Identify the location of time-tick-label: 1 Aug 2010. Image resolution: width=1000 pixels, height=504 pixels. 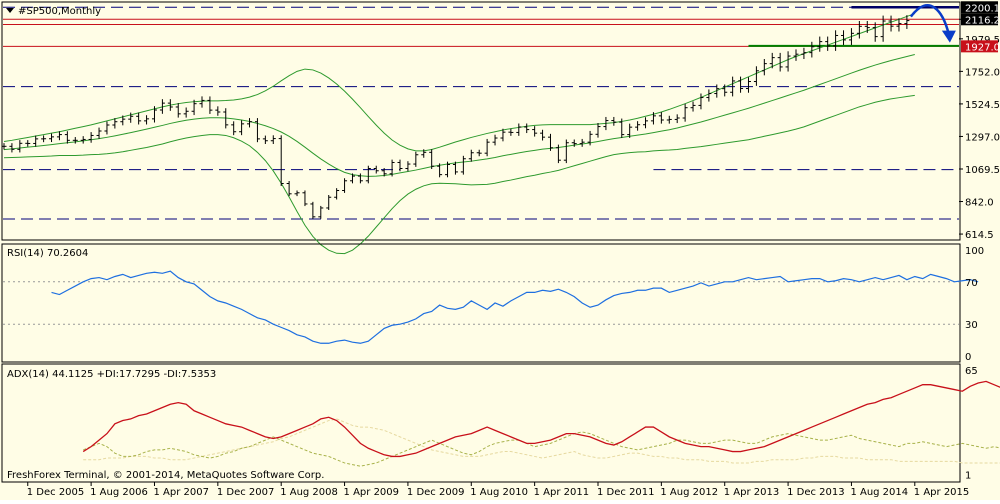
(499, 492).